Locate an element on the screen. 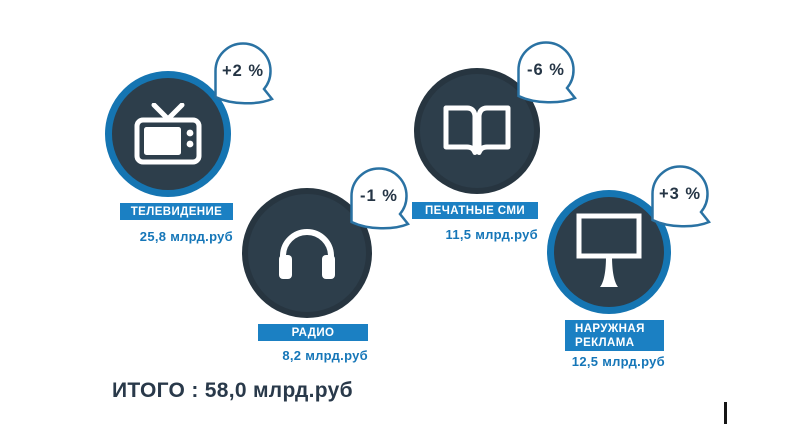  television-change-value: +2 % is located at coordinates (243, 70).